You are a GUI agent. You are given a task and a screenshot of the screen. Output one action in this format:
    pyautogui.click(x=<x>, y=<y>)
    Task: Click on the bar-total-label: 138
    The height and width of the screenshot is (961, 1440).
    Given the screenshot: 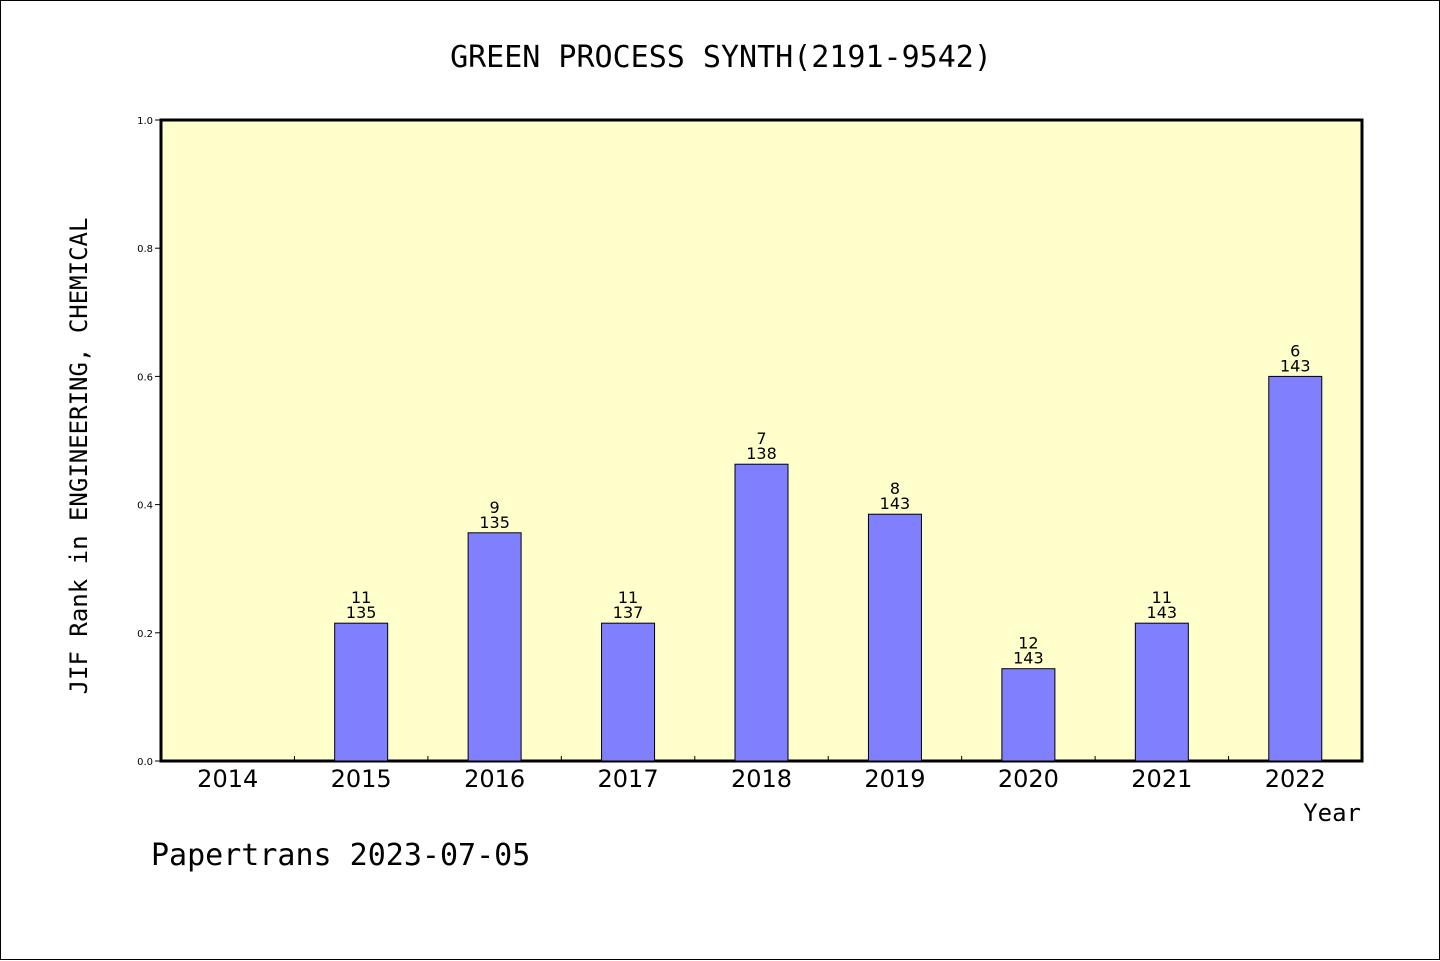 What is the action you would take?
    pyautogui.click(x=761, y=453)
    